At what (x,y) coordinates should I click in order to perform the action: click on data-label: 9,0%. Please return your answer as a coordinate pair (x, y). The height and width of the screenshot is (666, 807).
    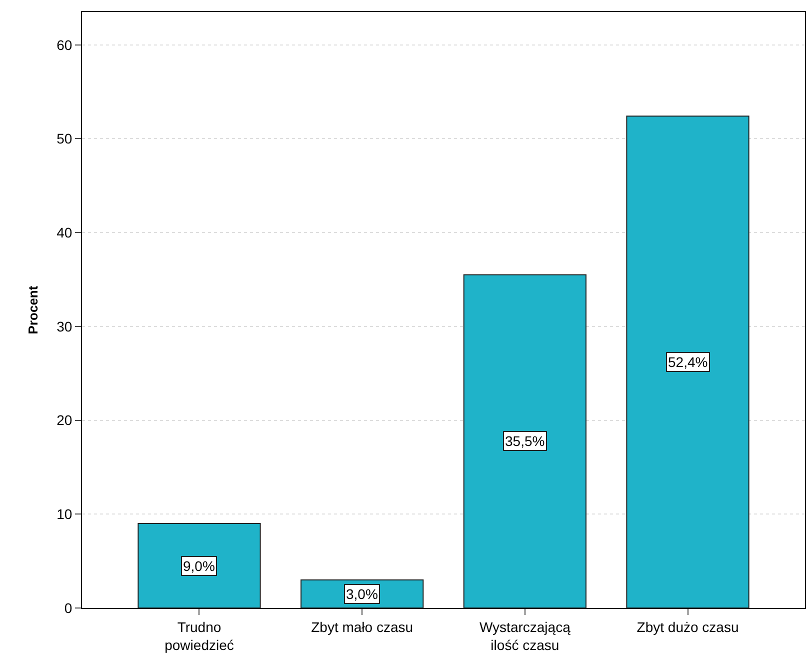
    Looking at the image, I should click on (199, 566).